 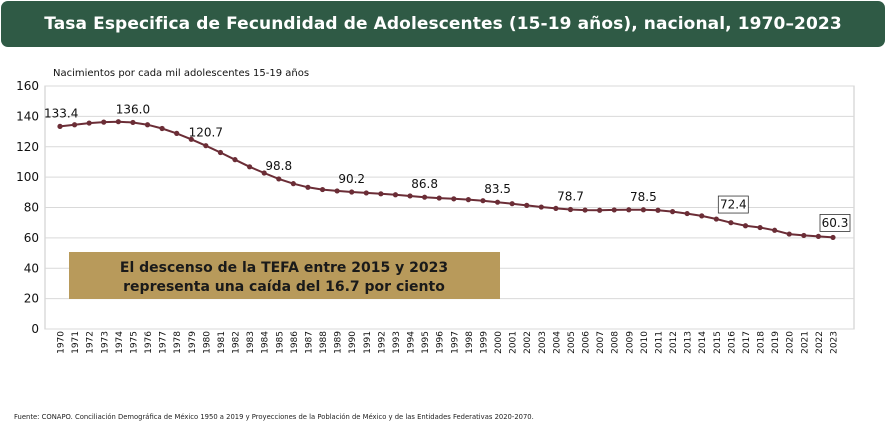 I want to click on data-label: 83.5, so click(x=497, y=189).